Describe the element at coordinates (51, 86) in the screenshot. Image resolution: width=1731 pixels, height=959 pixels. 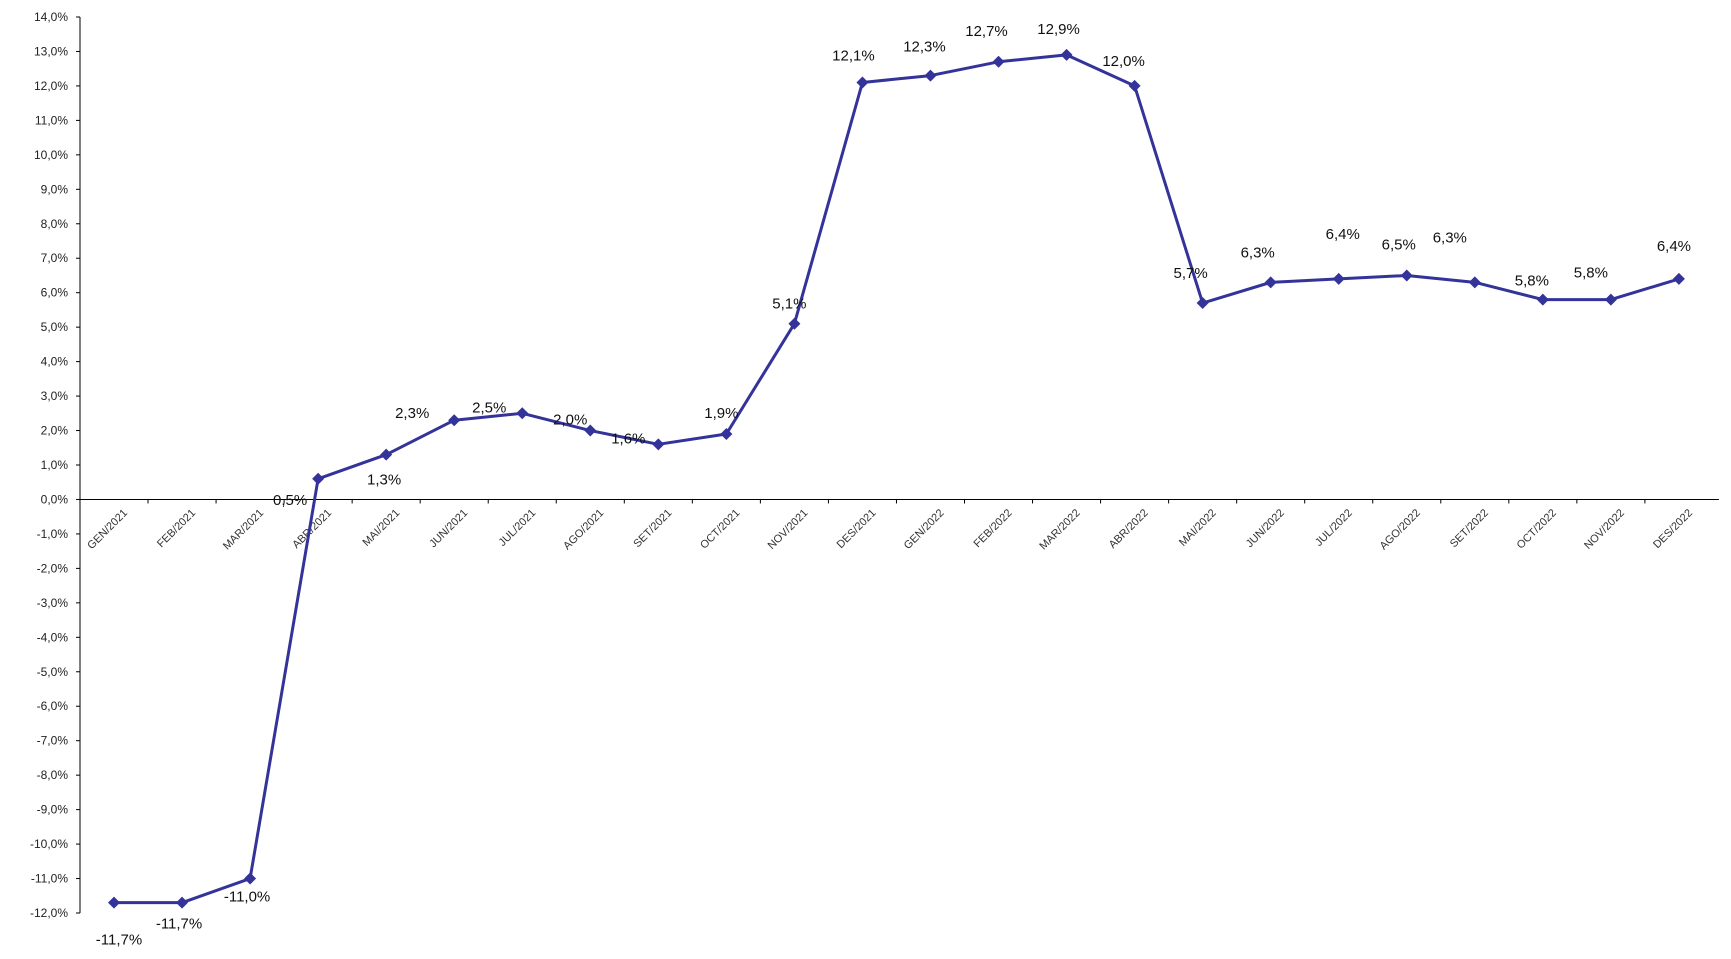
I see `y-tick-label: 12,0%` at that location.